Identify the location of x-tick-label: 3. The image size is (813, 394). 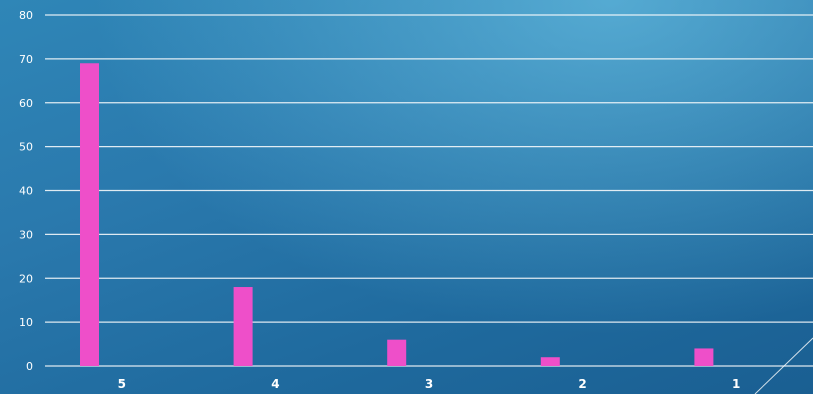
(429, 384).